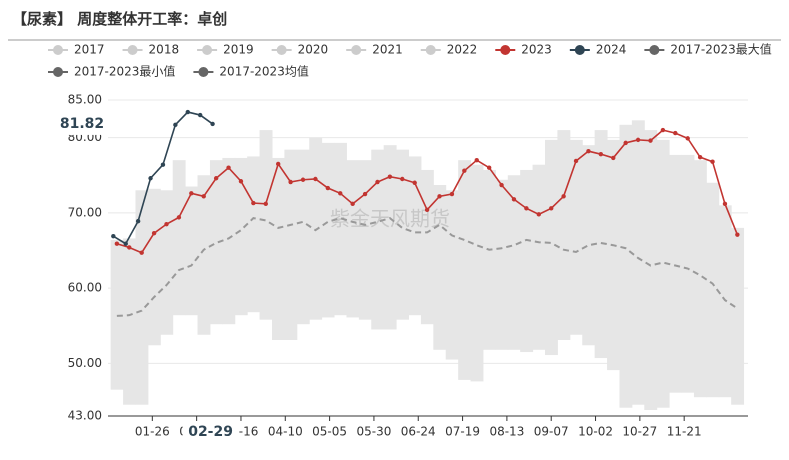  I want to click on legend-item: 2020, so click(300, 50).